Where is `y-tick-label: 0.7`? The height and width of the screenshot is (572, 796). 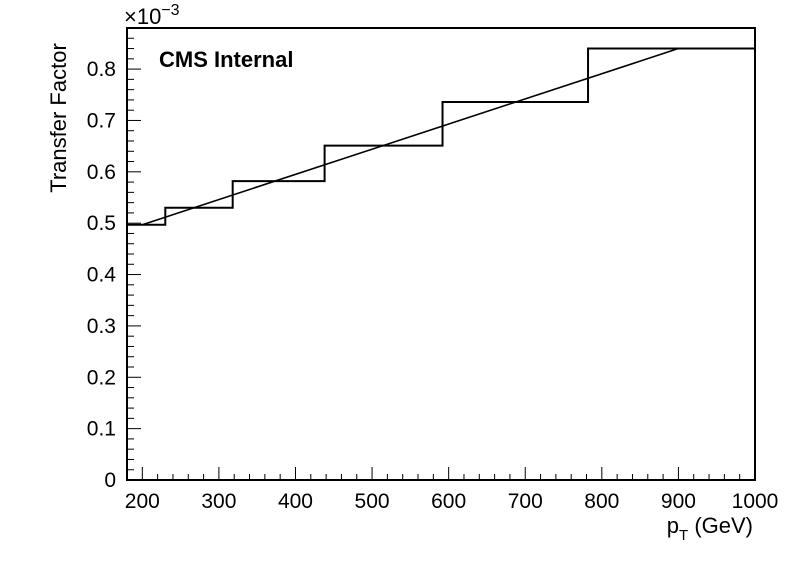 y-tick-label: 0.7 is located at coordinates (101, 120).